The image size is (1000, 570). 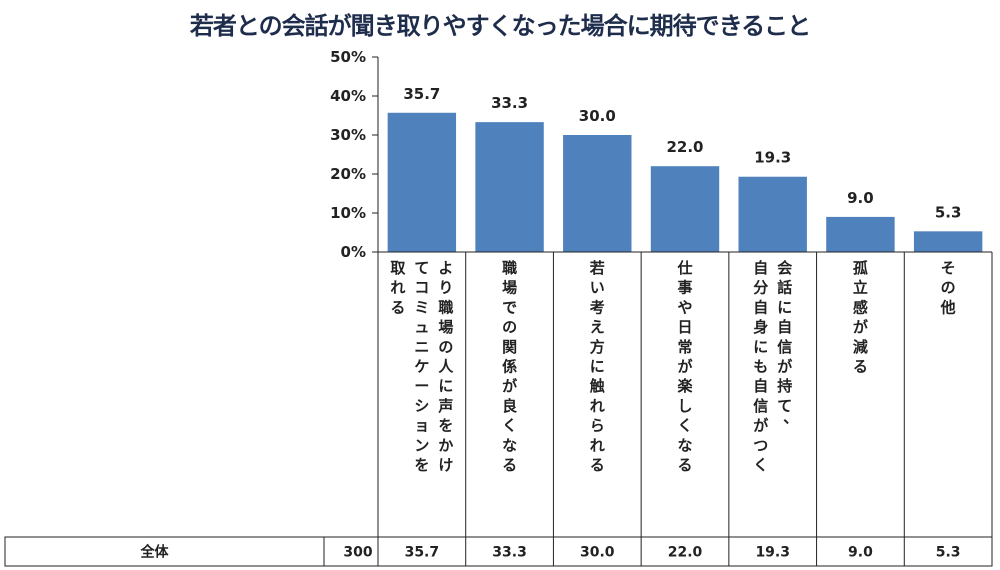 What do you see at coordinates (421, 406) in the screenshot?
I see `category-label-char: シ` at bounding box center [421, 406].